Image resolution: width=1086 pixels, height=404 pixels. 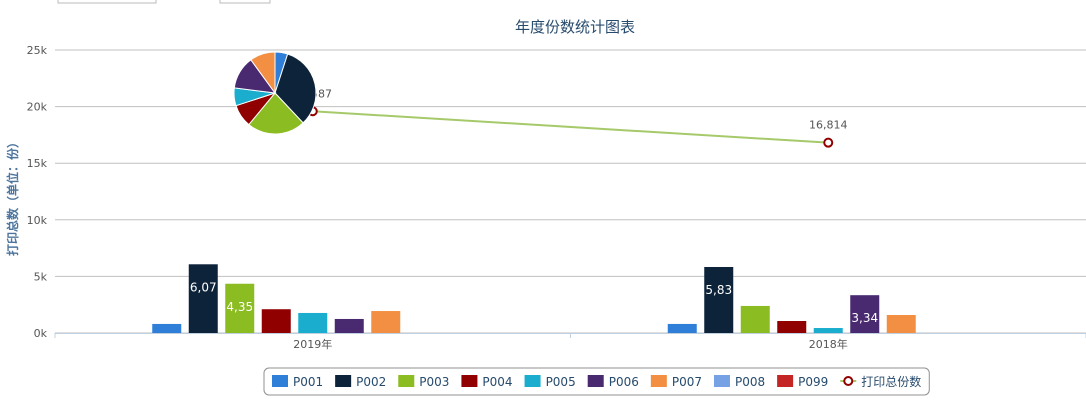 I want to click on legend-label: P004, so click(x=497, y=382).